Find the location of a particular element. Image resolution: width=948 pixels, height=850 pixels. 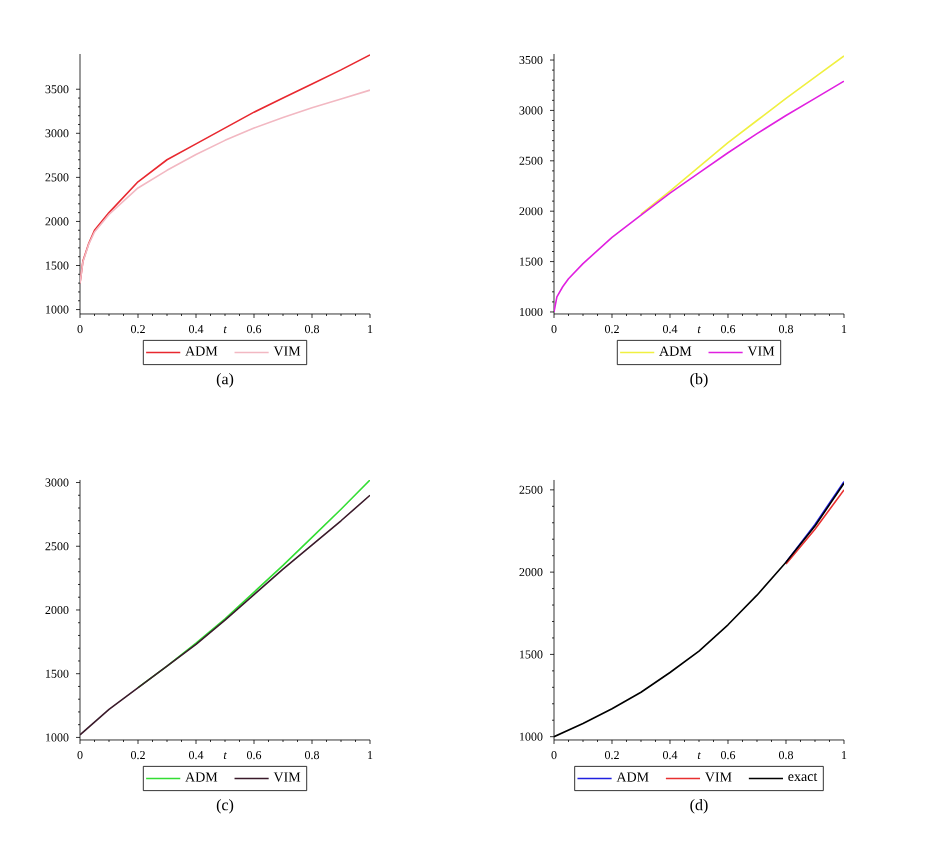

text: (b) is located at coordinates (699, 380).